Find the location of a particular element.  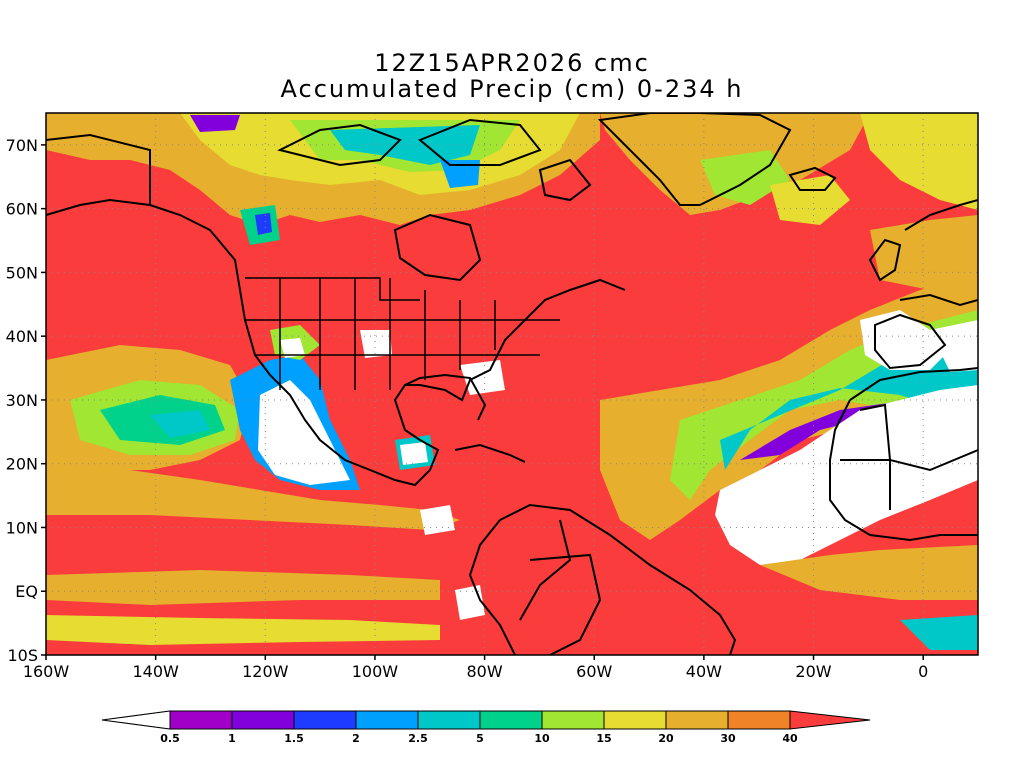

lon-tick-label: 40W is located at coordinates (704, 671).